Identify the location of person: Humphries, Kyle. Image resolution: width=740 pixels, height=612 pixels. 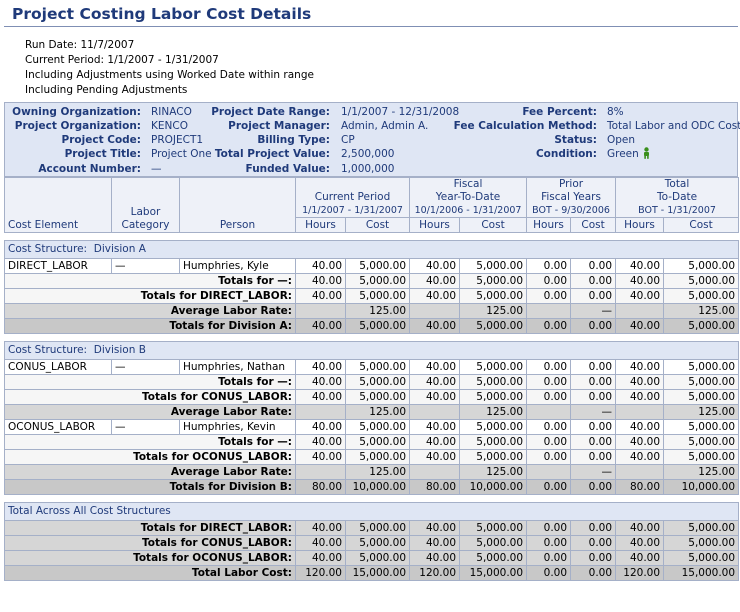
(237, 266).